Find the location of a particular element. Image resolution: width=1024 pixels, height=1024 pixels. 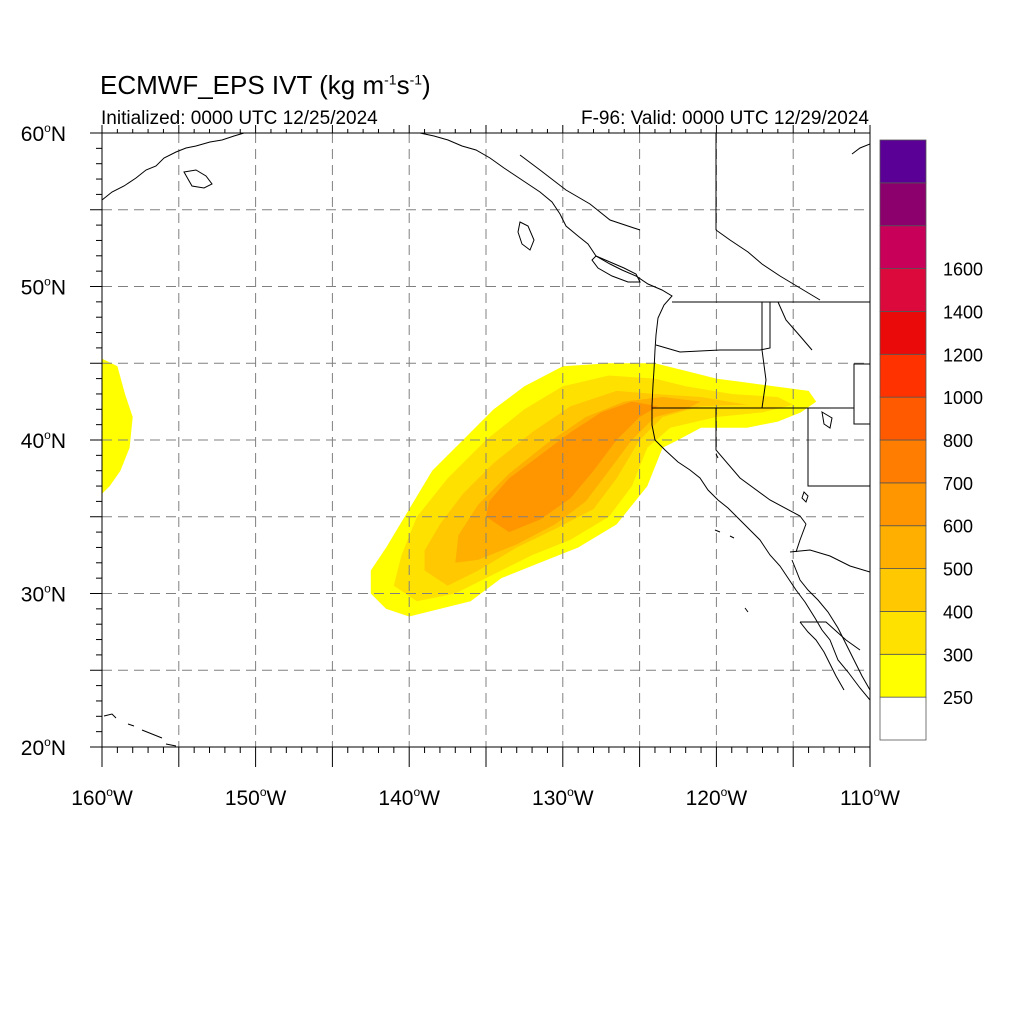

colorbar-label: 1000 is located at coordinates (963, 398).